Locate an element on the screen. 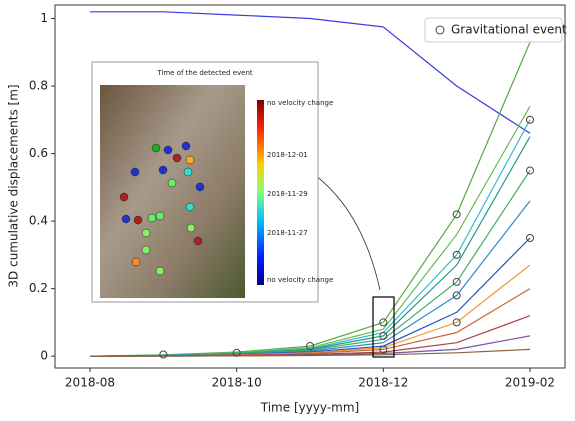  legend: Gravitational event is located at coordinates (495, 30).